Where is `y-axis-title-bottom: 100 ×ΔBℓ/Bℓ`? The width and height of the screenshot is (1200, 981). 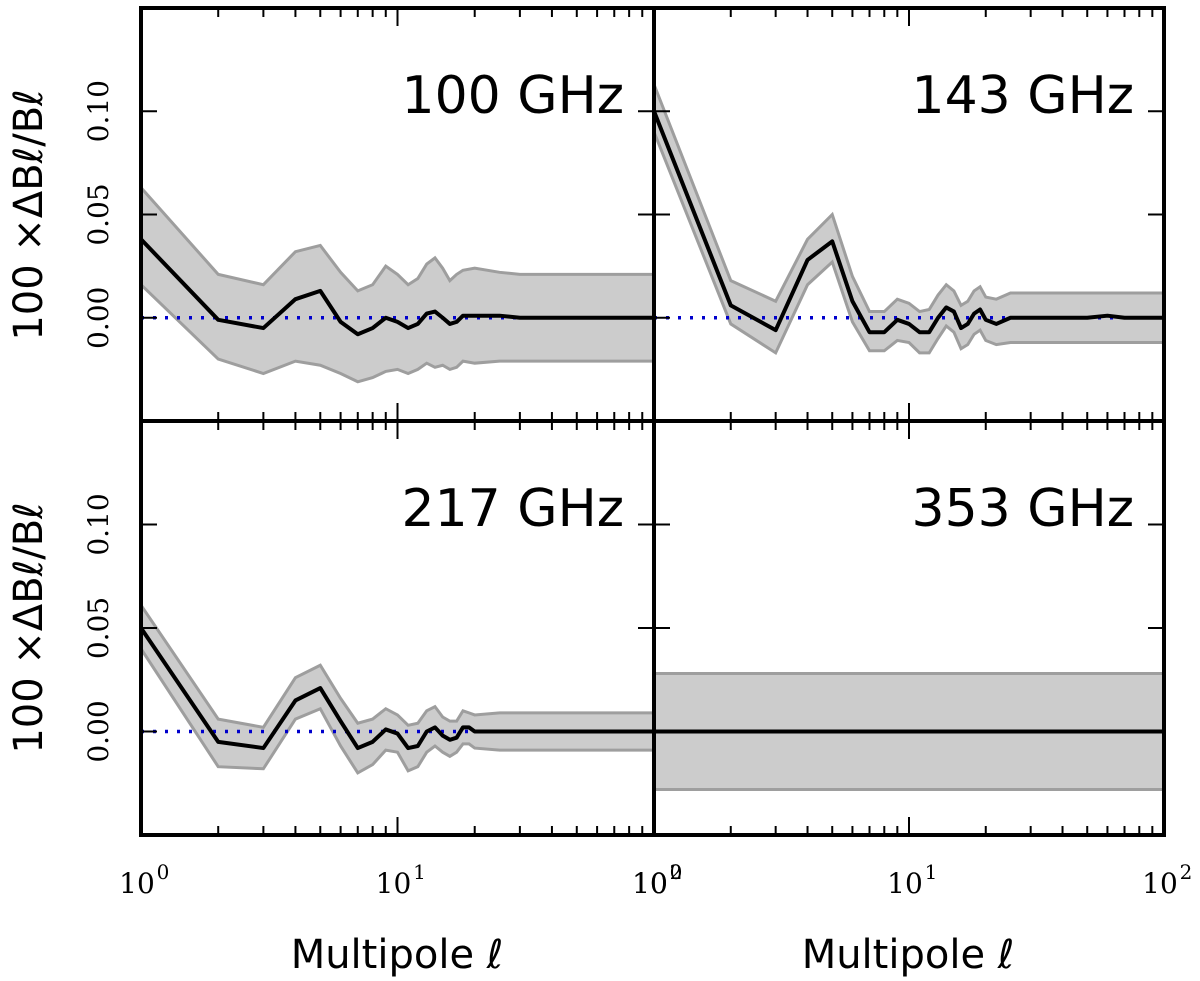 y-axis-title-bottom: 100 ×ΔBℓ/Bℓ is located at coordinates (29, 627).